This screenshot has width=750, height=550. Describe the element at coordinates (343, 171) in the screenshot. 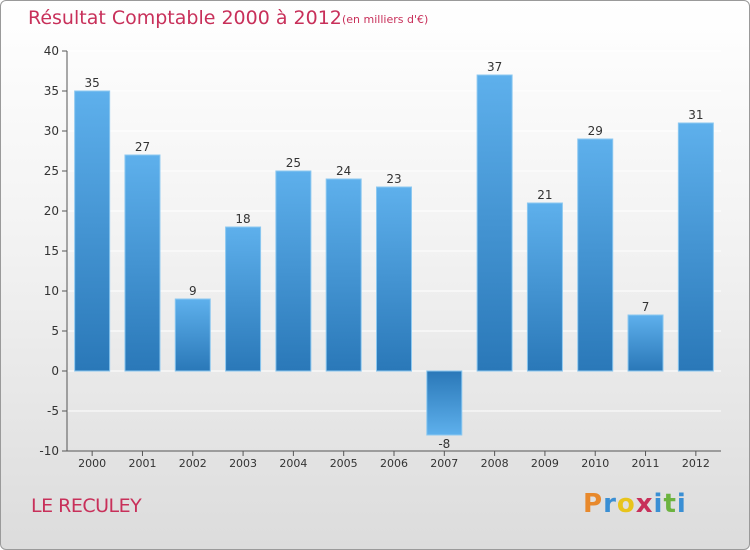

I see `data-label: 24` at that location.